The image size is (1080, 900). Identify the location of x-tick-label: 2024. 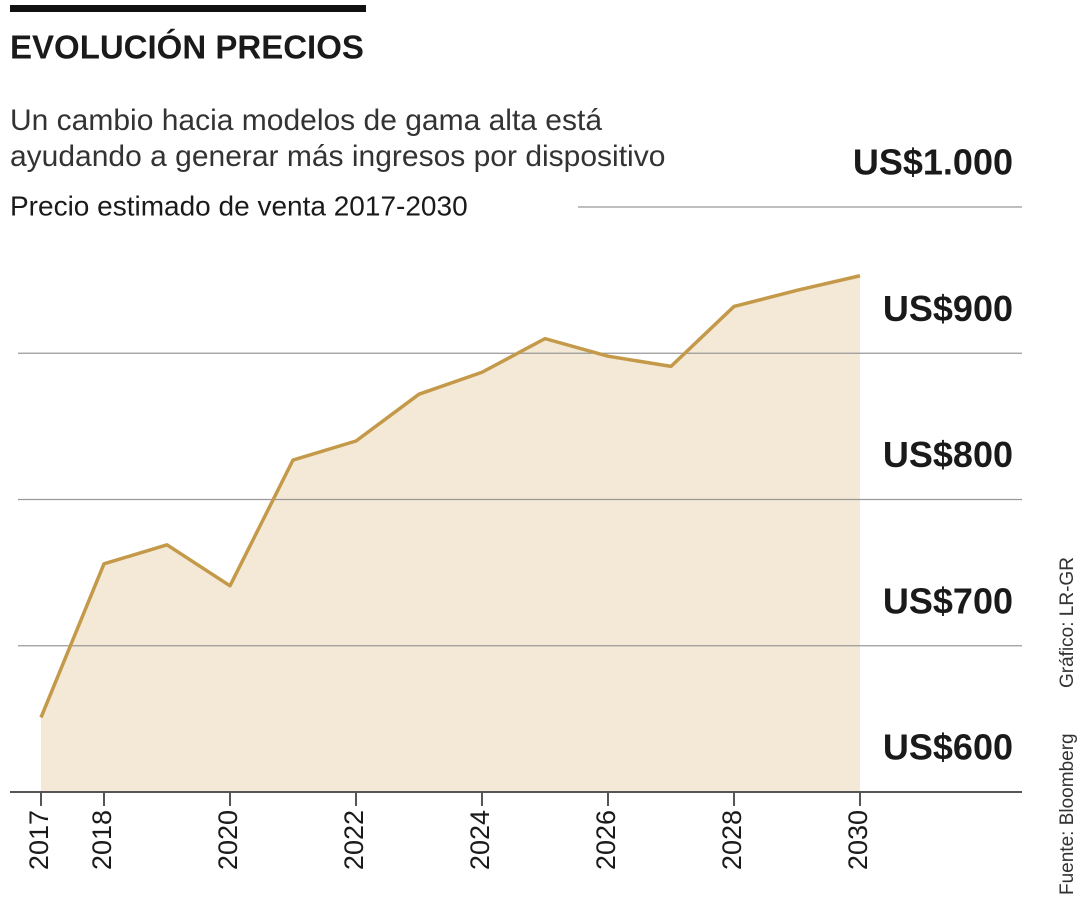
(480, 840).